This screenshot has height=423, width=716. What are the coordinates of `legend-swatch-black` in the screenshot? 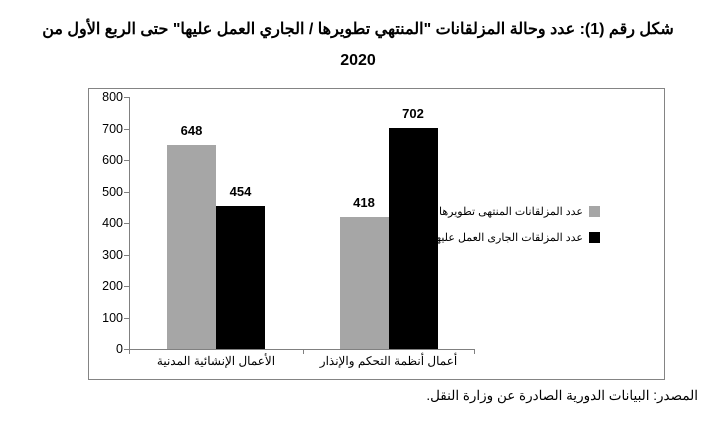 It's located at (594, 237).